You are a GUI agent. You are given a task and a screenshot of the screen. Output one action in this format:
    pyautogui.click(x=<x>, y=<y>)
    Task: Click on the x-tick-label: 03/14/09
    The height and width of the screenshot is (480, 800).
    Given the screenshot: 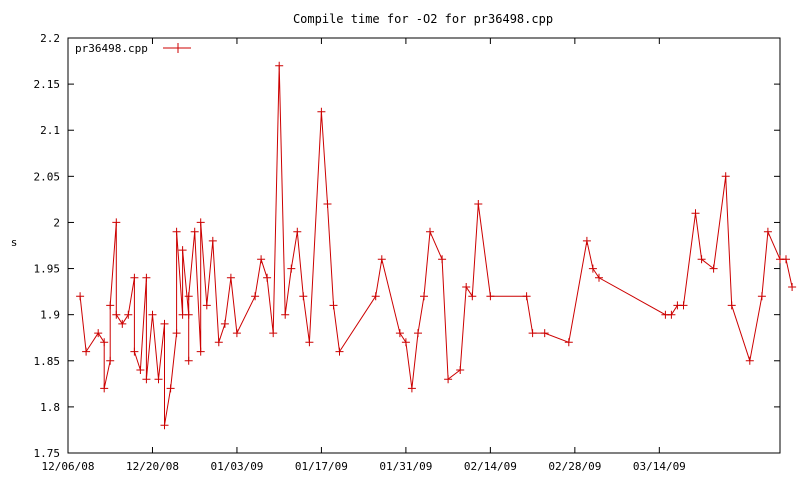 What is the action you would take?
    pyautogui.click(x=659, y=466)
    